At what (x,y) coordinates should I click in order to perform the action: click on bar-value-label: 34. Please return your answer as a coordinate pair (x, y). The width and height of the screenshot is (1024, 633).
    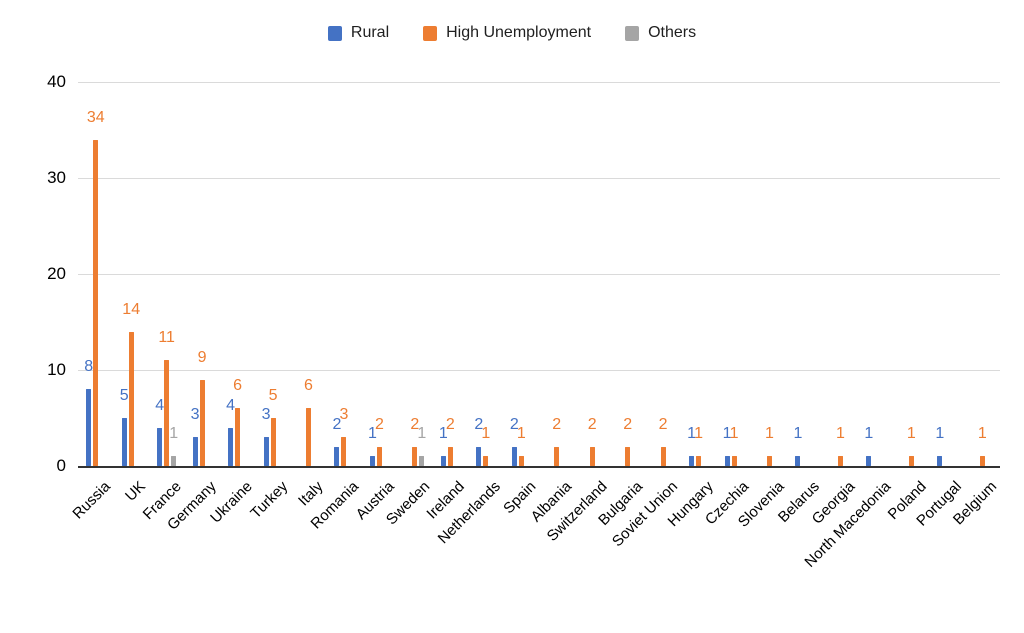
    Looking at the image, I should click on (95, 117).